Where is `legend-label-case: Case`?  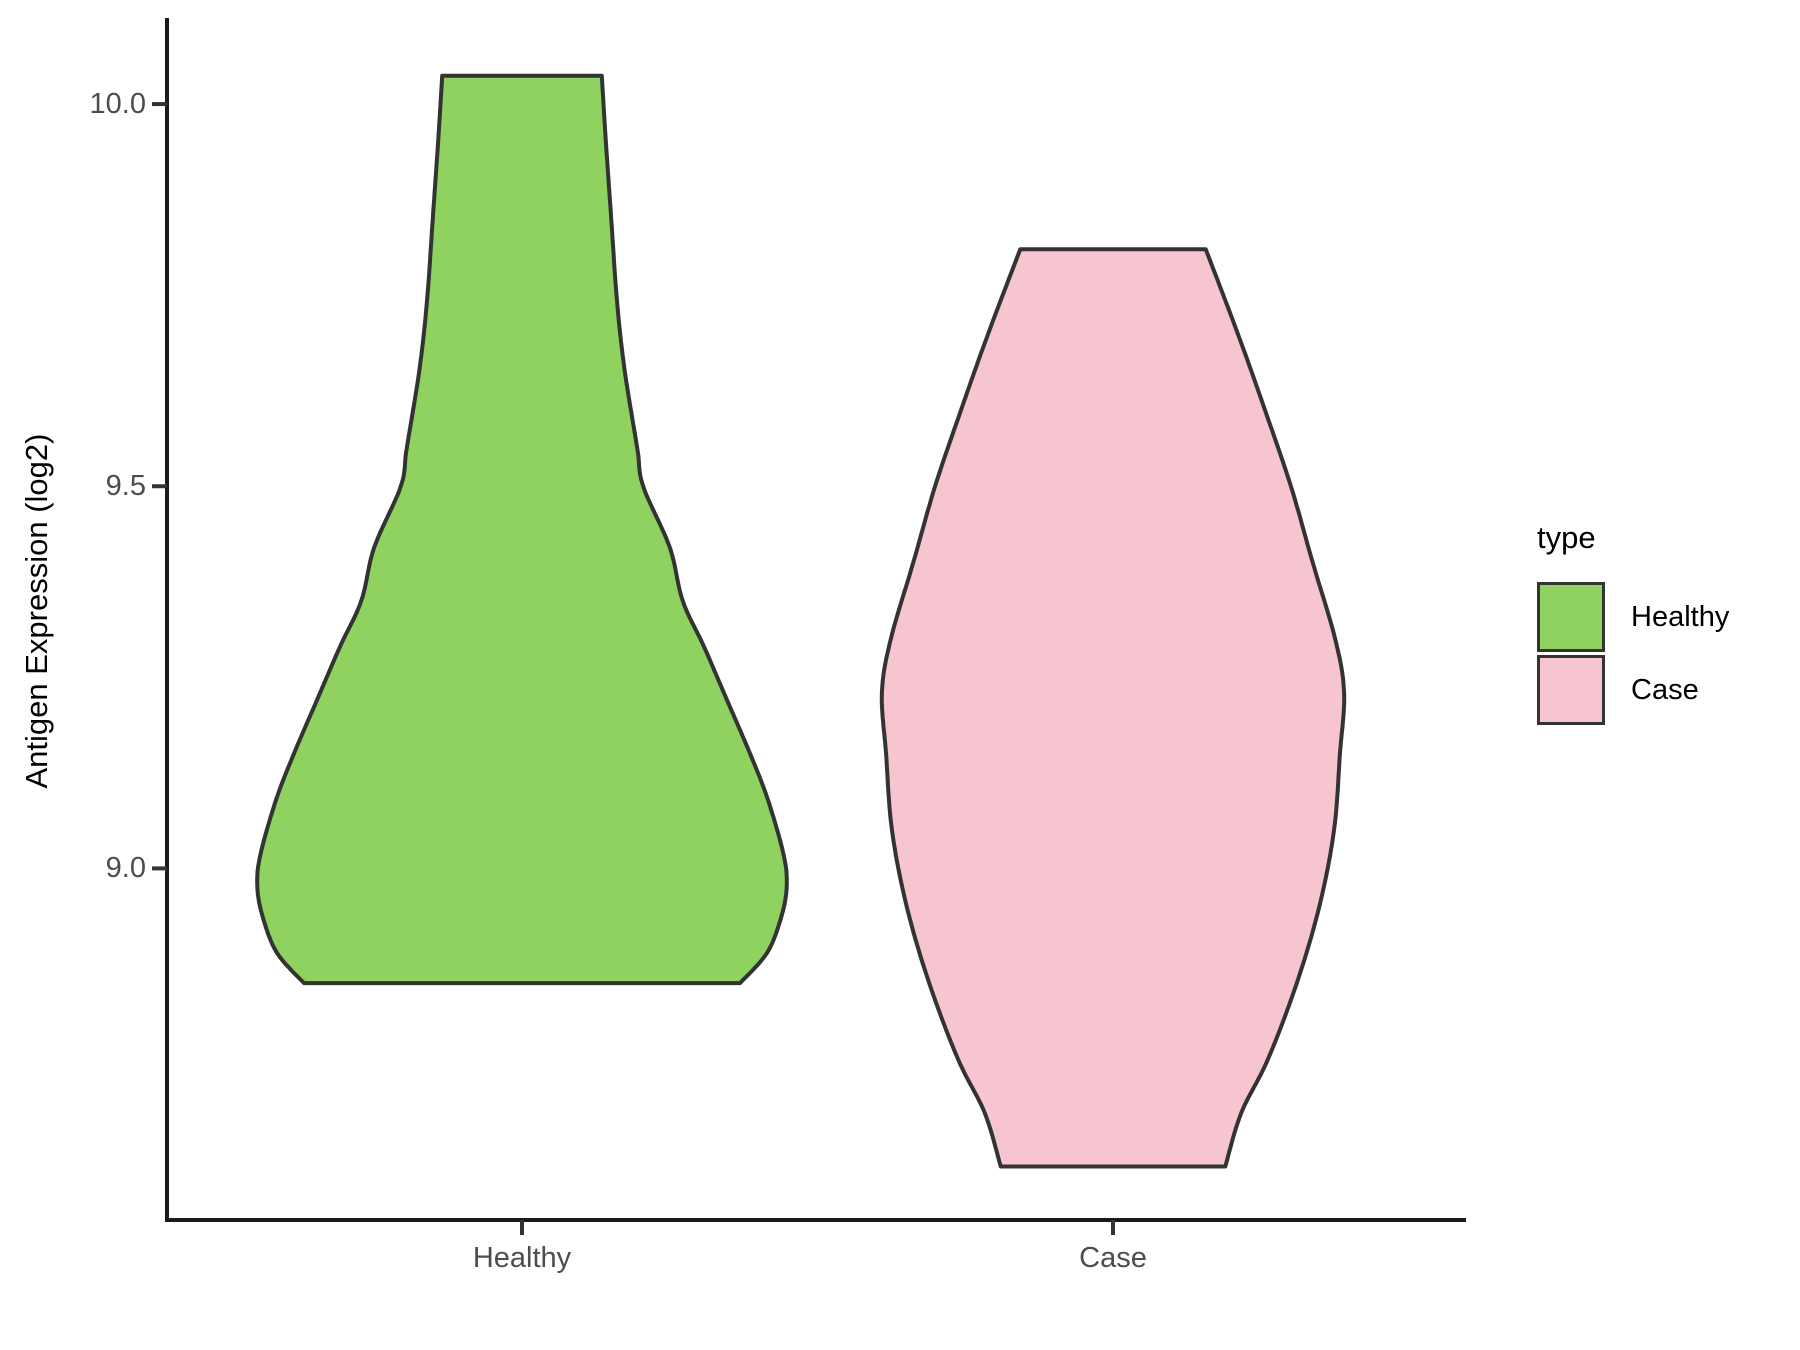 legend-label-case: Case is located at coordinates (1665, 689).